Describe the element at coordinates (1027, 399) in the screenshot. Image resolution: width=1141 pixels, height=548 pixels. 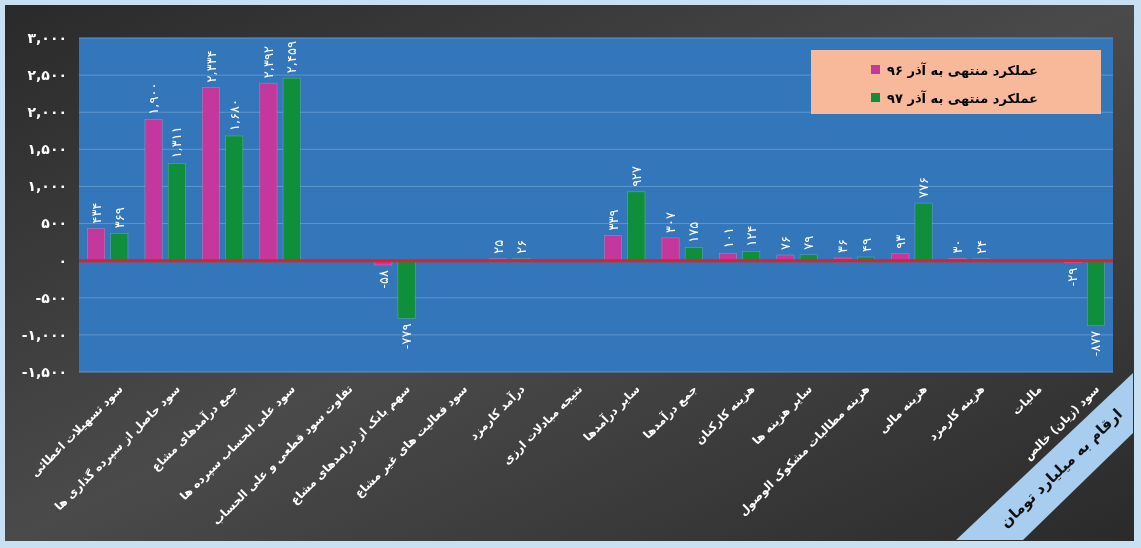
I see `x-tick-label: مالیات` at that location.